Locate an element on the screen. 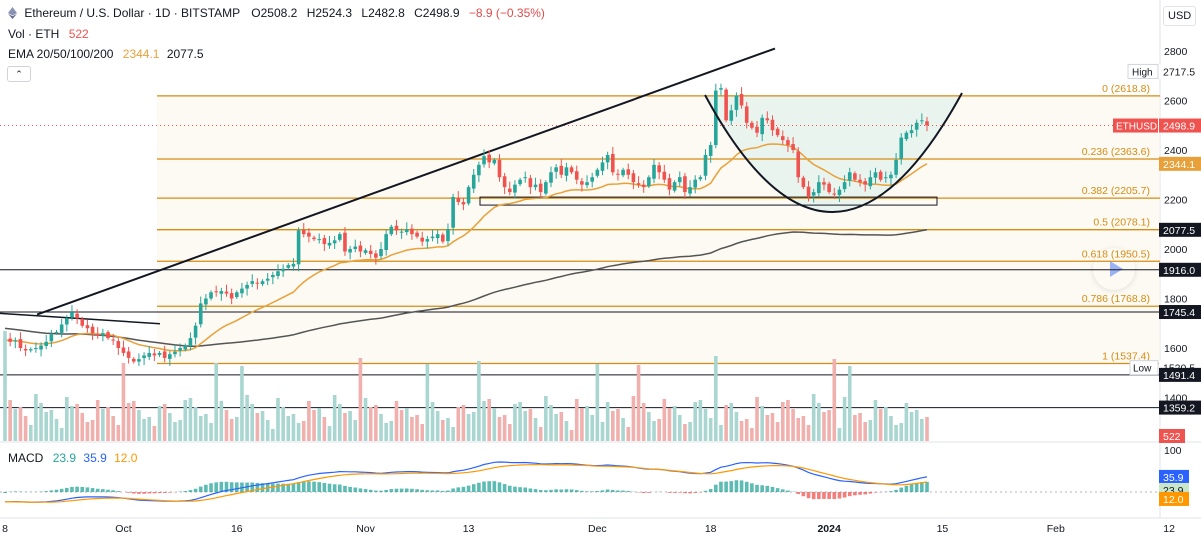 The image size is (1201, 545). macd-hist-value: 23.9 is located at coordinates (64, 458).